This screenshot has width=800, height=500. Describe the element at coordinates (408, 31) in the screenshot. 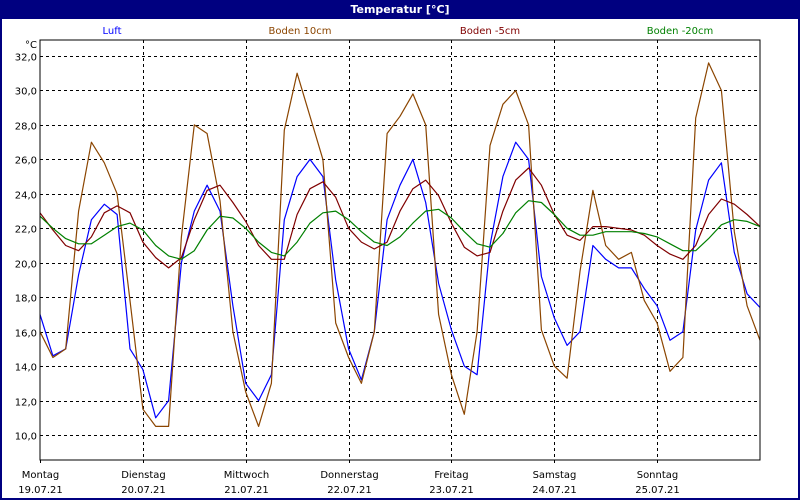

I see `legend: Luft Boden 10cm Boden -5cm Boden -20cm` at that location.